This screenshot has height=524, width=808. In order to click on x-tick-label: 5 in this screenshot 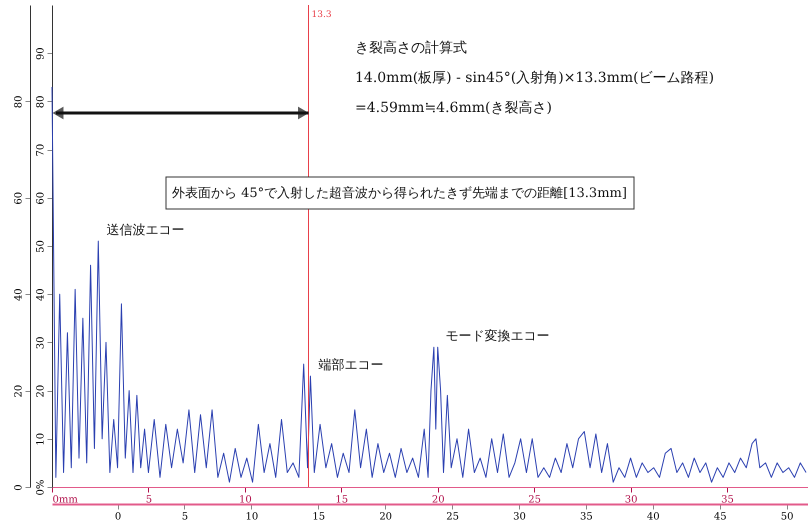, I will do `click(149, 500)`.